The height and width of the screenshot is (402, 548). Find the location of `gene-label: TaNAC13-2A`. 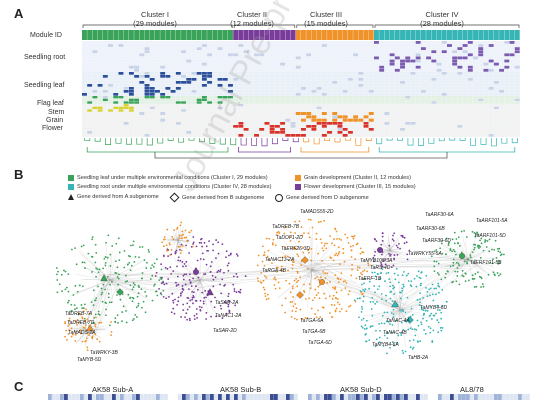

gene-label: TaNAC13-2A is located at coordinates (279, 260).